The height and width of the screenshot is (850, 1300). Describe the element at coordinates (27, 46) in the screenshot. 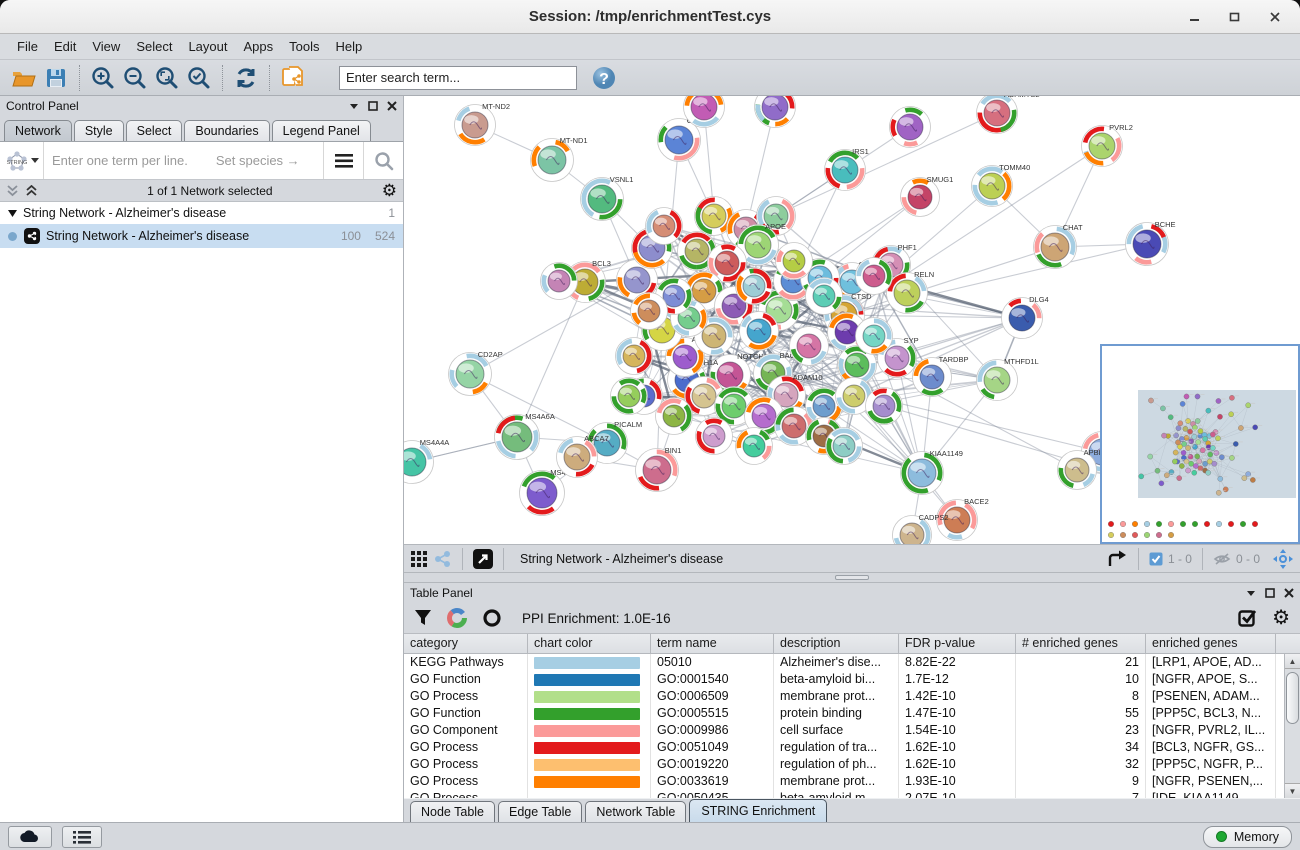

I see `menu-file: File` at that location.